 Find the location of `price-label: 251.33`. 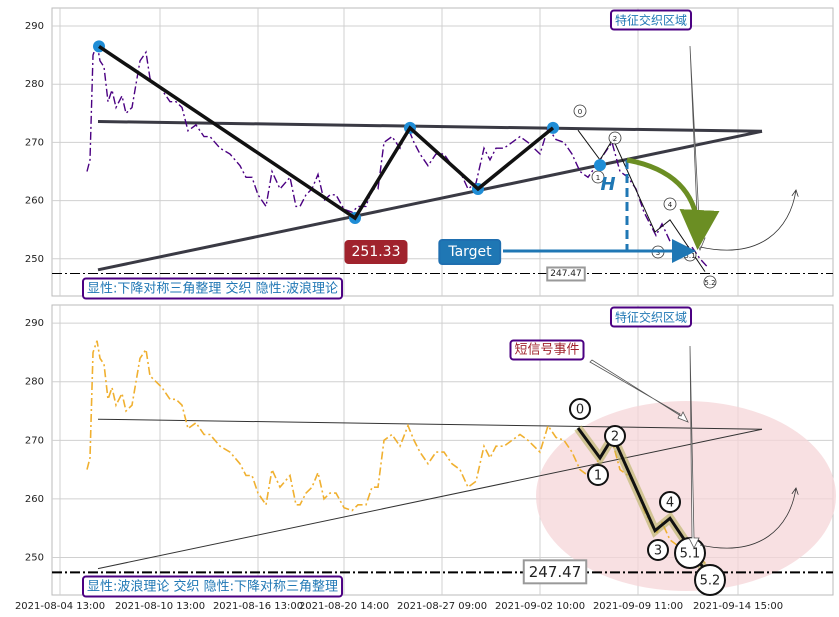

price-label: 251.33 is located at coordinates (376, 252).